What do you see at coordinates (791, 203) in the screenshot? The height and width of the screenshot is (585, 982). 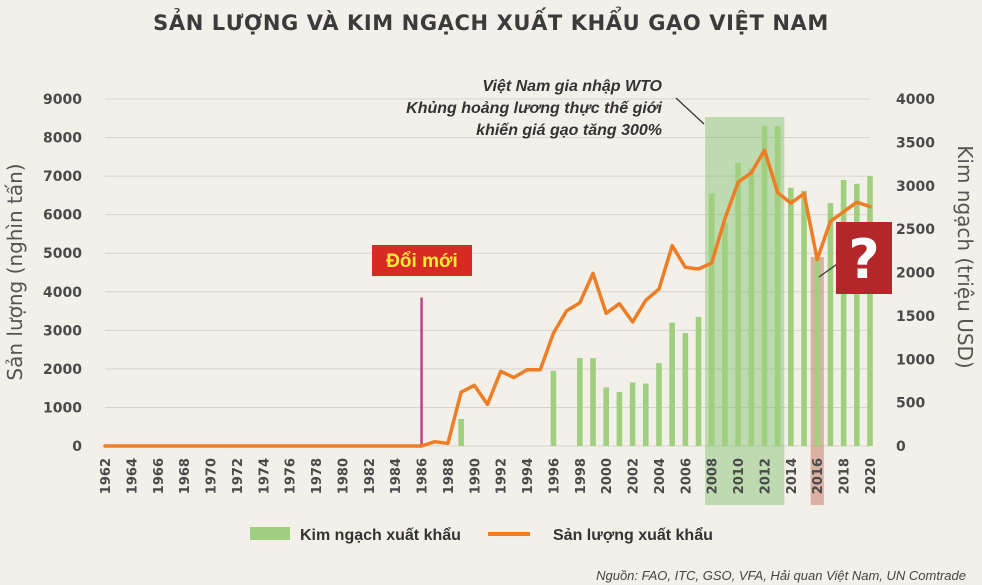 I see `line-point-2014` at bounding box center [791, 203].